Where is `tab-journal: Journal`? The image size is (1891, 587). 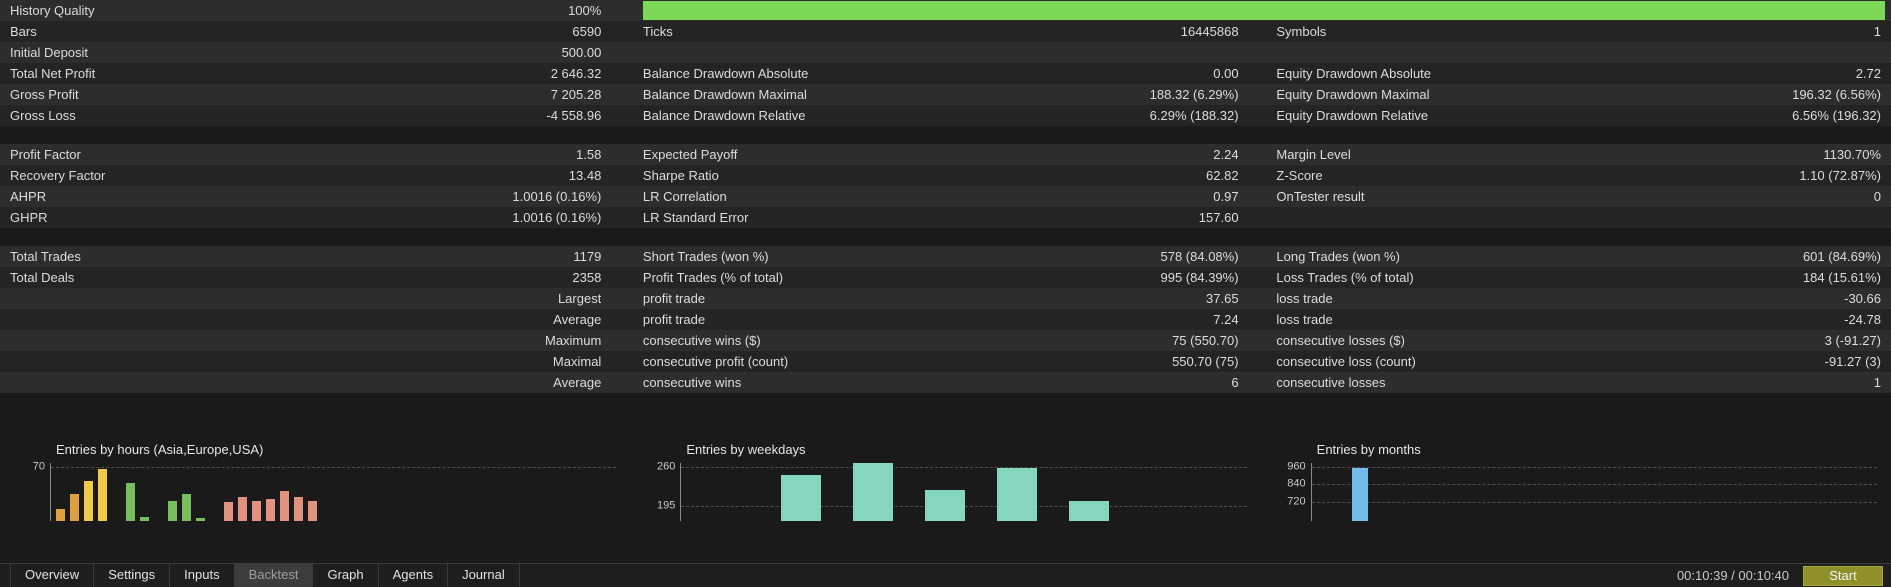
tab-journal: Journal is located at coordinates (484, 575).